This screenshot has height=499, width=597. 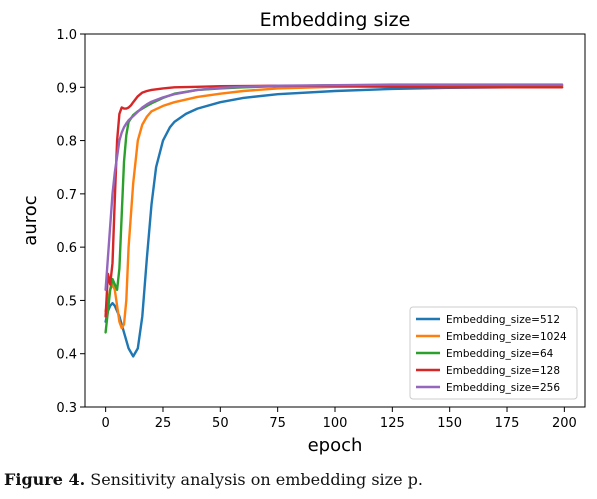 What do you see at coordinates (70, 222) in the screenshot?
I see `y-axis: 0.3 0.4 0.5 0.6 0.7 0.8 0.9 1.0` at bounding box center [70, 222].